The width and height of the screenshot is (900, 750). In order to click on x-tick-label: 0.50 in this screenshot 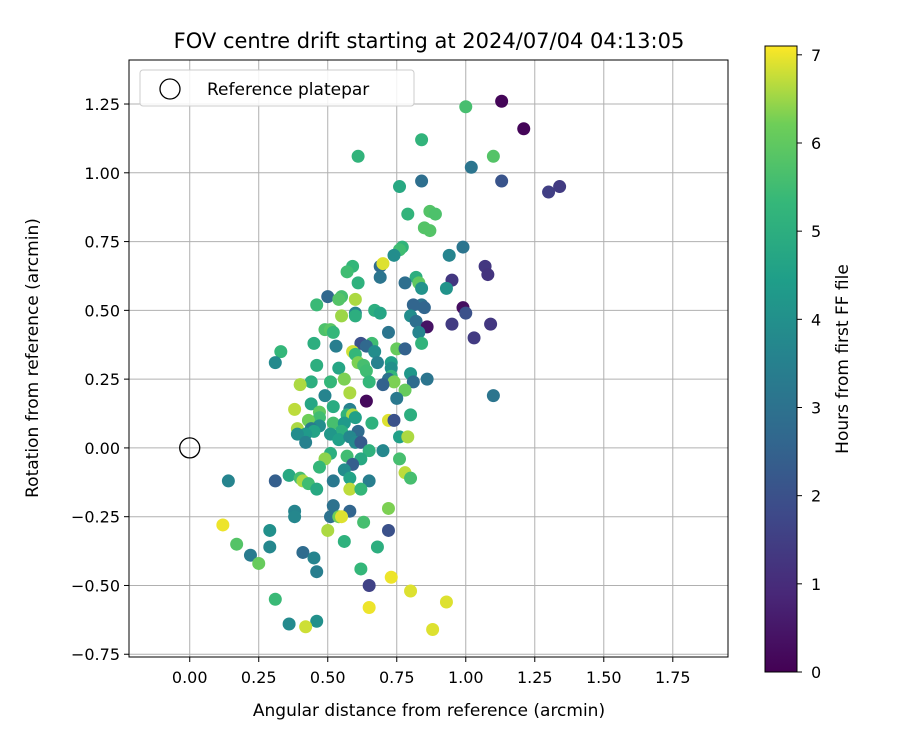, I will do `click(328, 677)`.